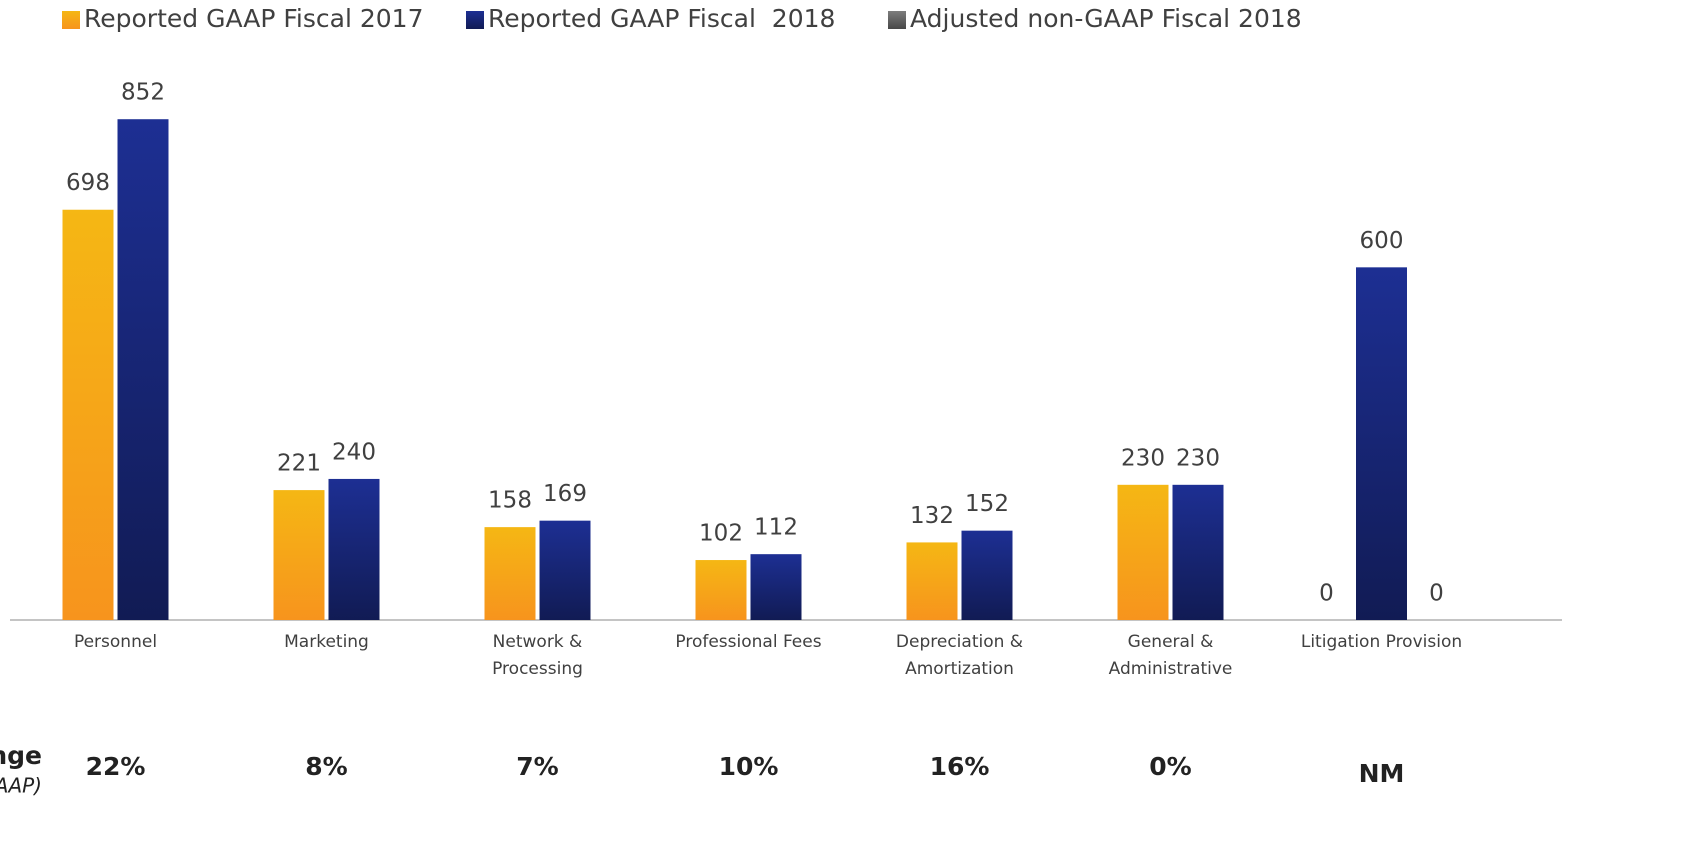  What do you see at coordinates (326, 642) in the screenshot?
I see `x-tick-label: Marketing` at bounding box center [326, 642].